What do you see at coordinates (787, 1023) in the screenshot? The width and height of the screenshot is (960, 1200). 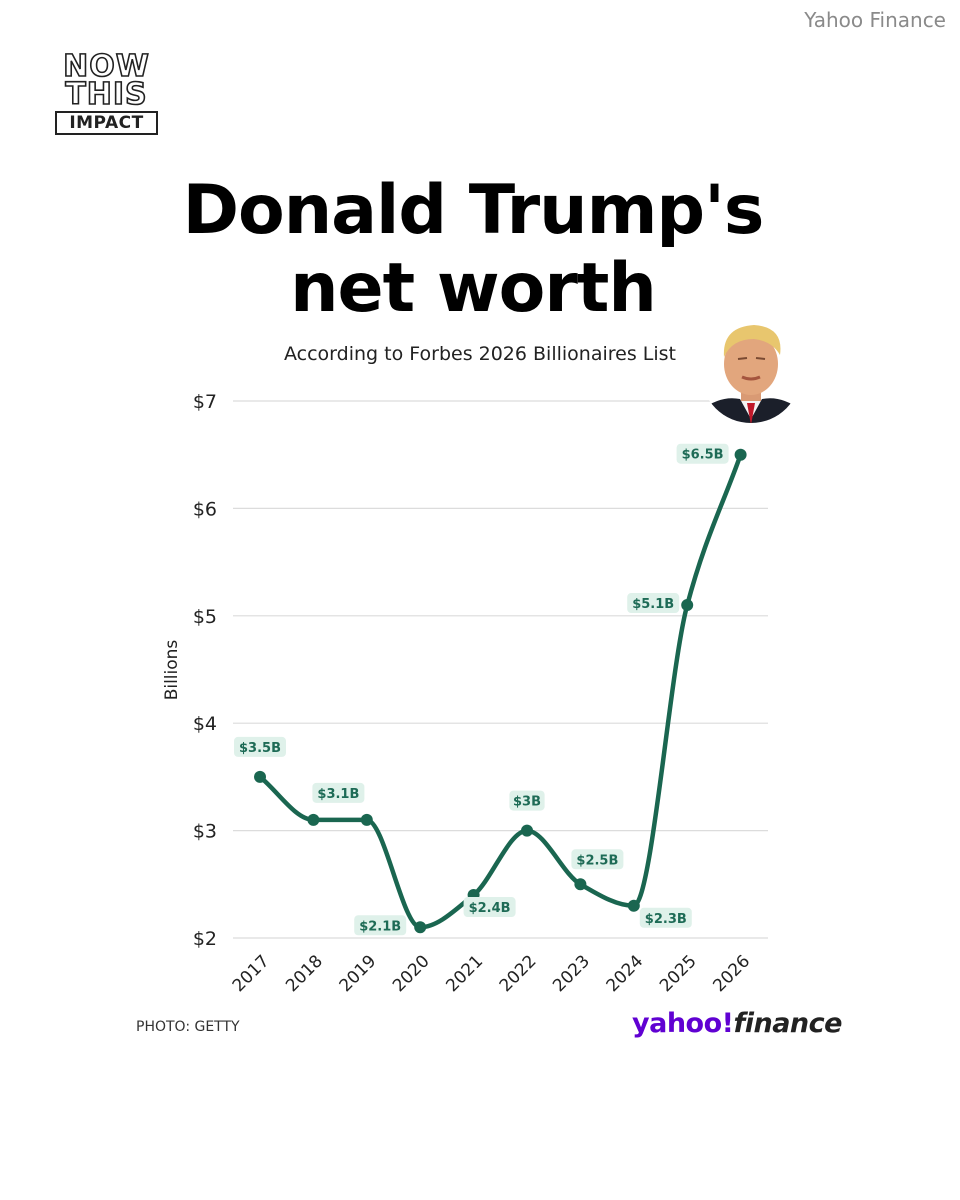 I see `brand-finance: finance` at bounding box center [787, 1023].